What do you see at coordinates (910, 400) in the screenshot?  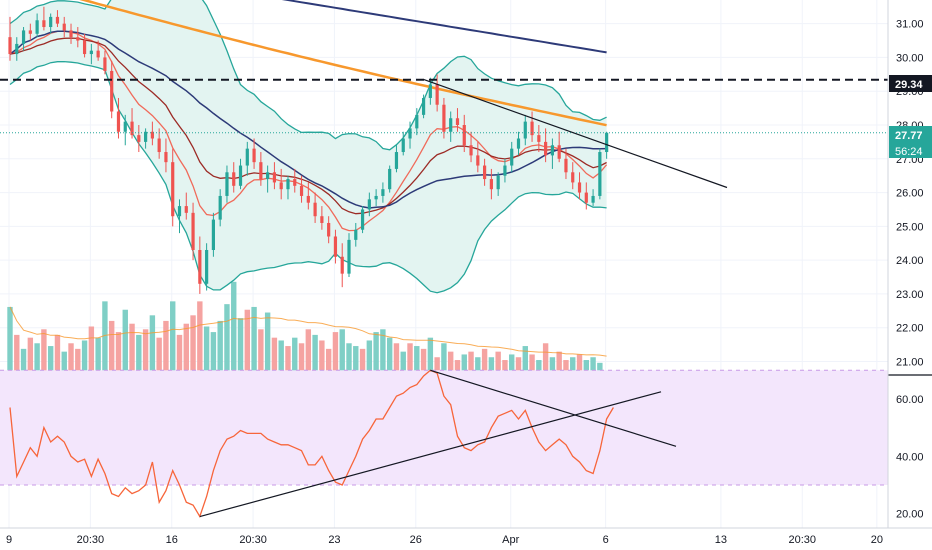 I see `rsi-tick-label: 60.00` at bounding box center [910, 400].